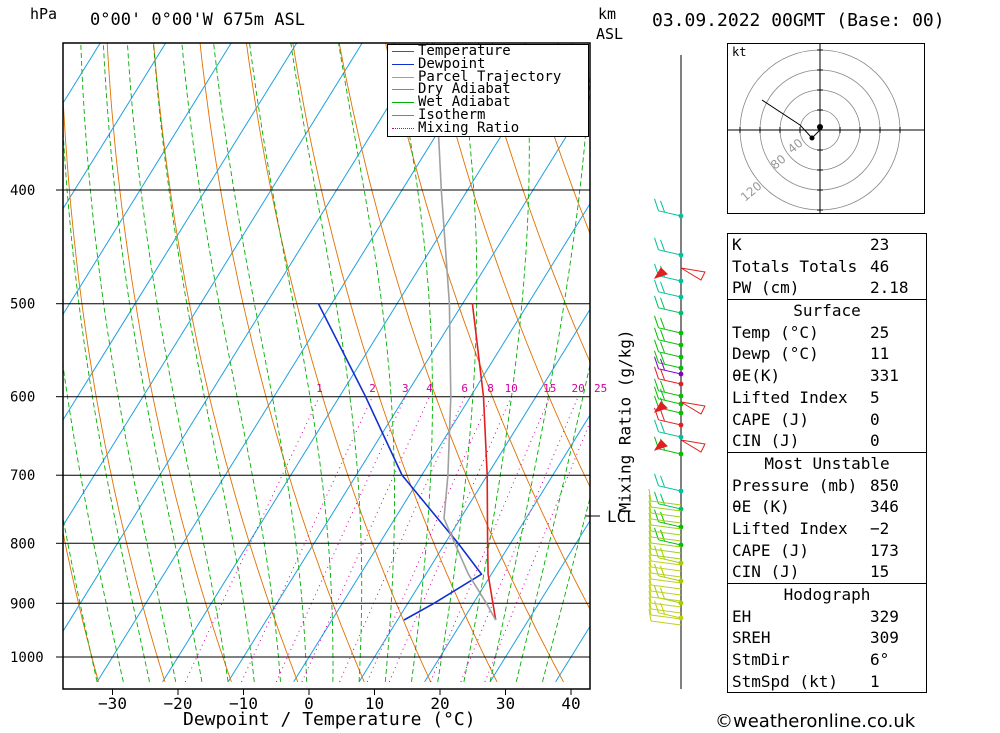 This screenshot has height=733, width=1000. What do you see at coordinates (827, 617) in the screenshot?
I see `stat-row: EH 329` at bounding box center [827, 617].